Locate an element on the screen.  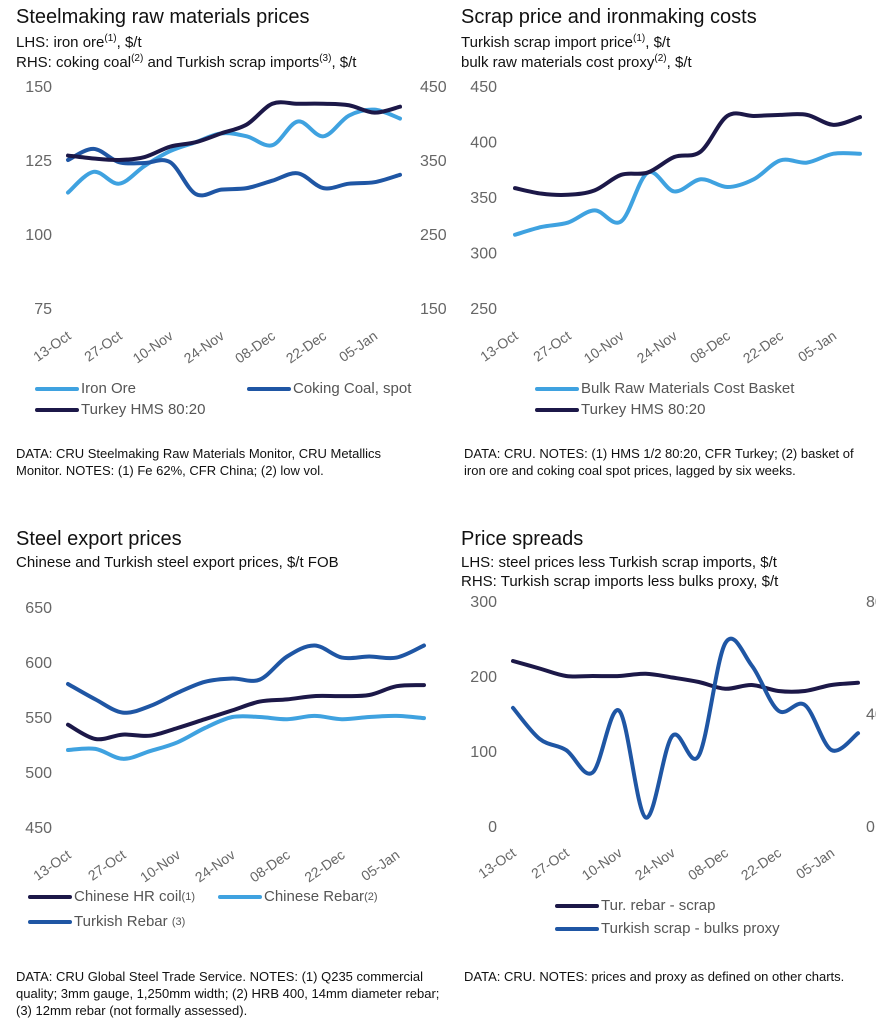
y-tick-left: 500 is located at coordinates (38, 773).